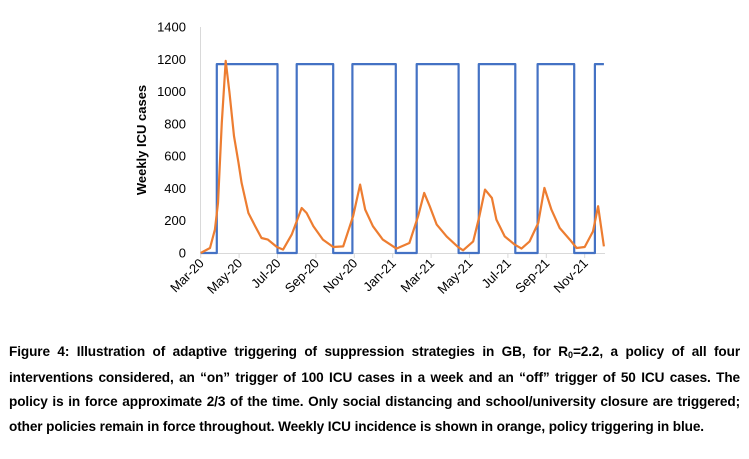  What do you see at coordinates (266, 274) in the screenshot?
I see `x-tick-label: Jul-20` at bounding box center [266, 274].